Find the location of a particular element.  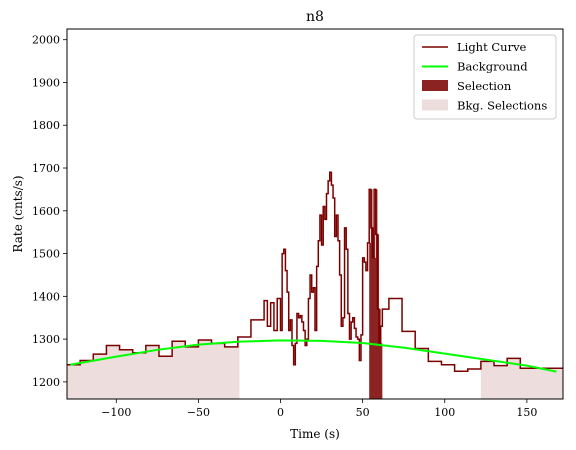

legend-box is located at coordinates (485, 77).